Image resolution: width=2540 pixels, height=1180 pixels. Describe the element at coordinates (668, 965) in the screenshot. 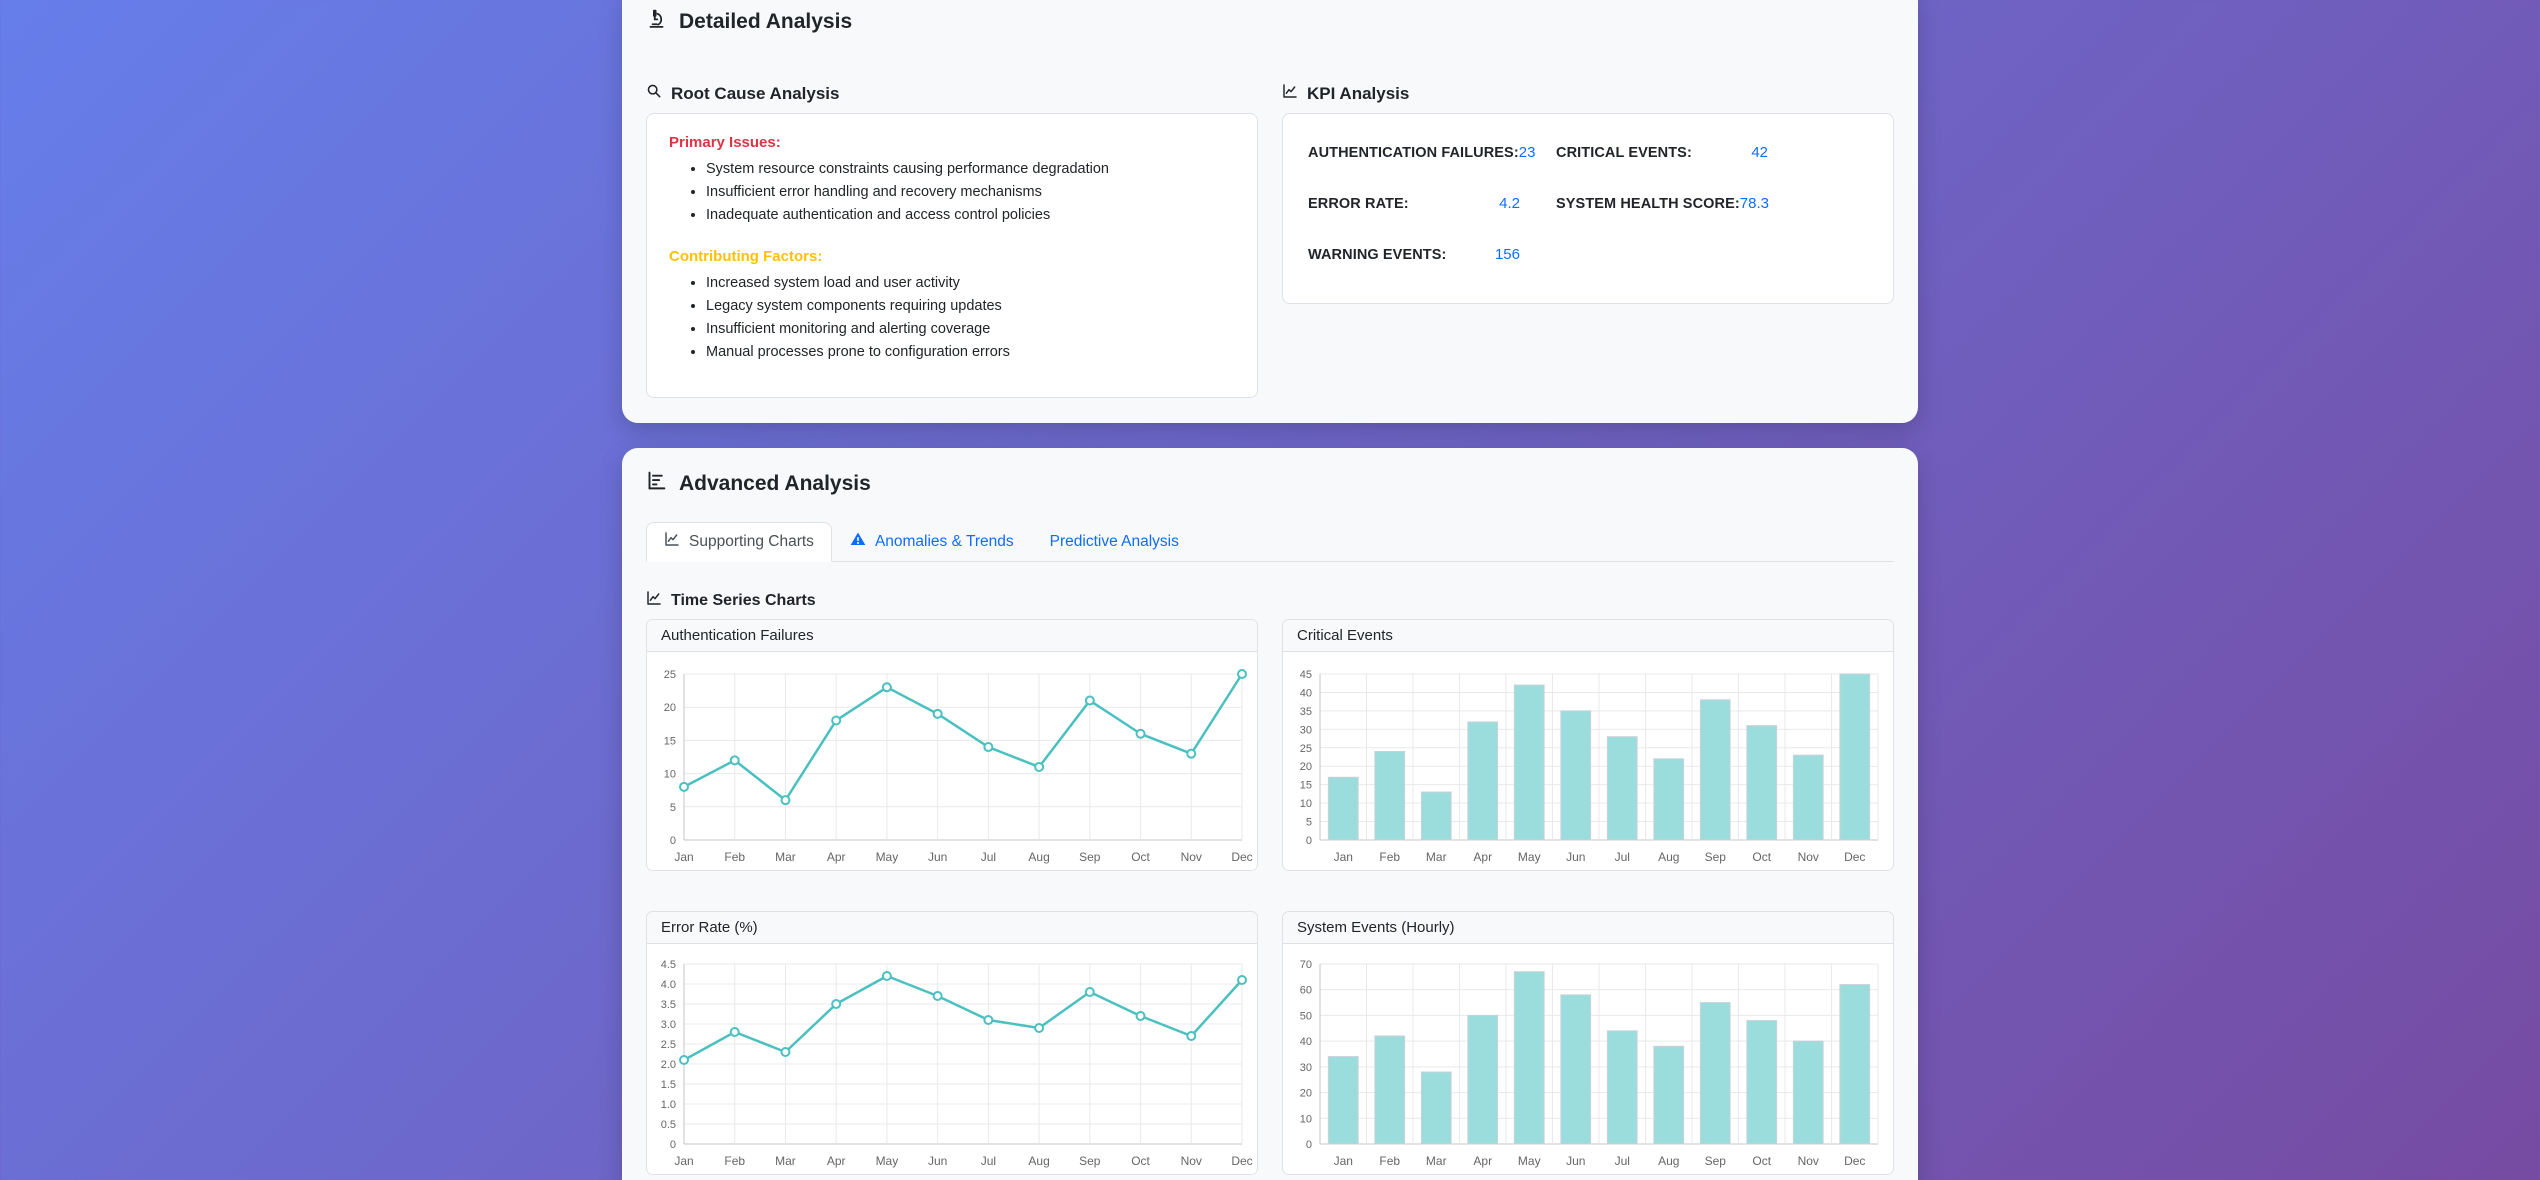

I see `svg-text: 4.5` at that location.